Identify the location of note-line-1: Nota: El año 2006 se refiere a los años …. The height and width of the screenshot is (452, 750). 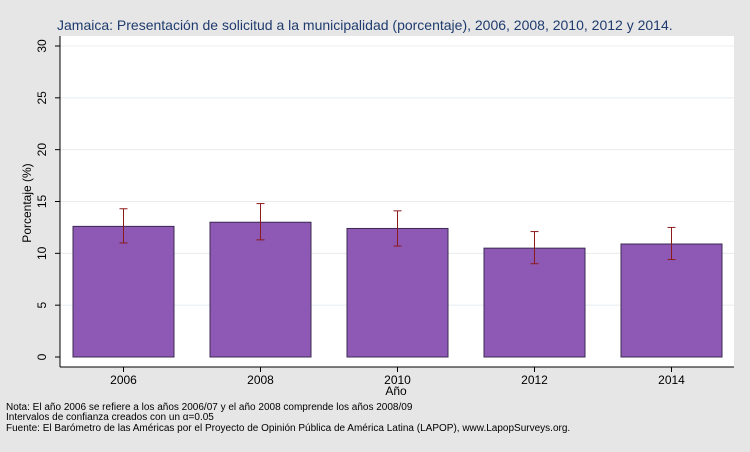
(209, 407).